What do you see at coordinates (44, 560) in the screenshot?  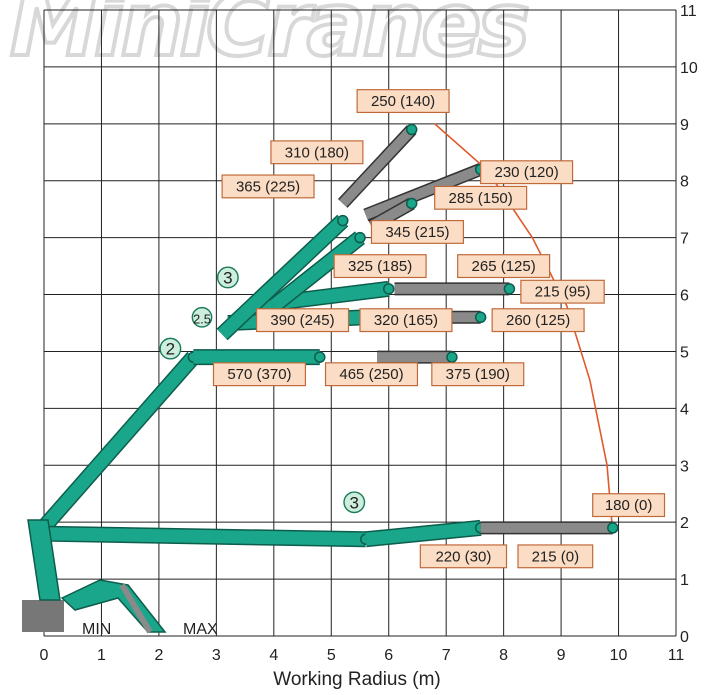 I see `crane-column` at bounding box center [44, 560].